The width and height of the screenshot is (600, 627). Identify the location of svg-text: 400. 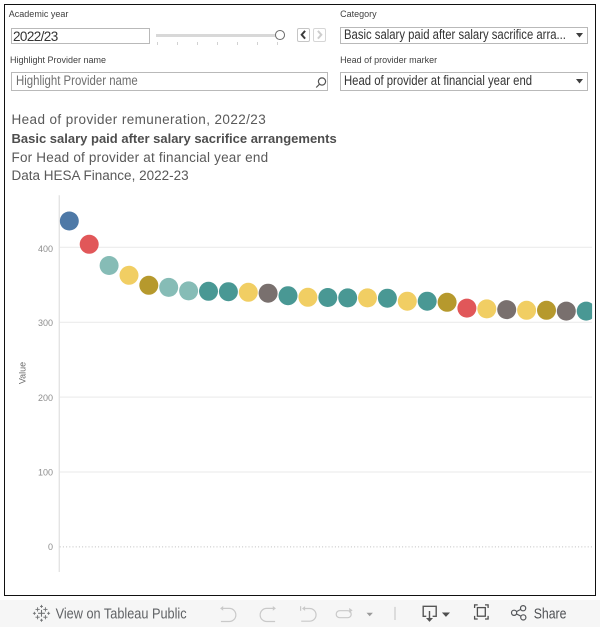
(45, 248).